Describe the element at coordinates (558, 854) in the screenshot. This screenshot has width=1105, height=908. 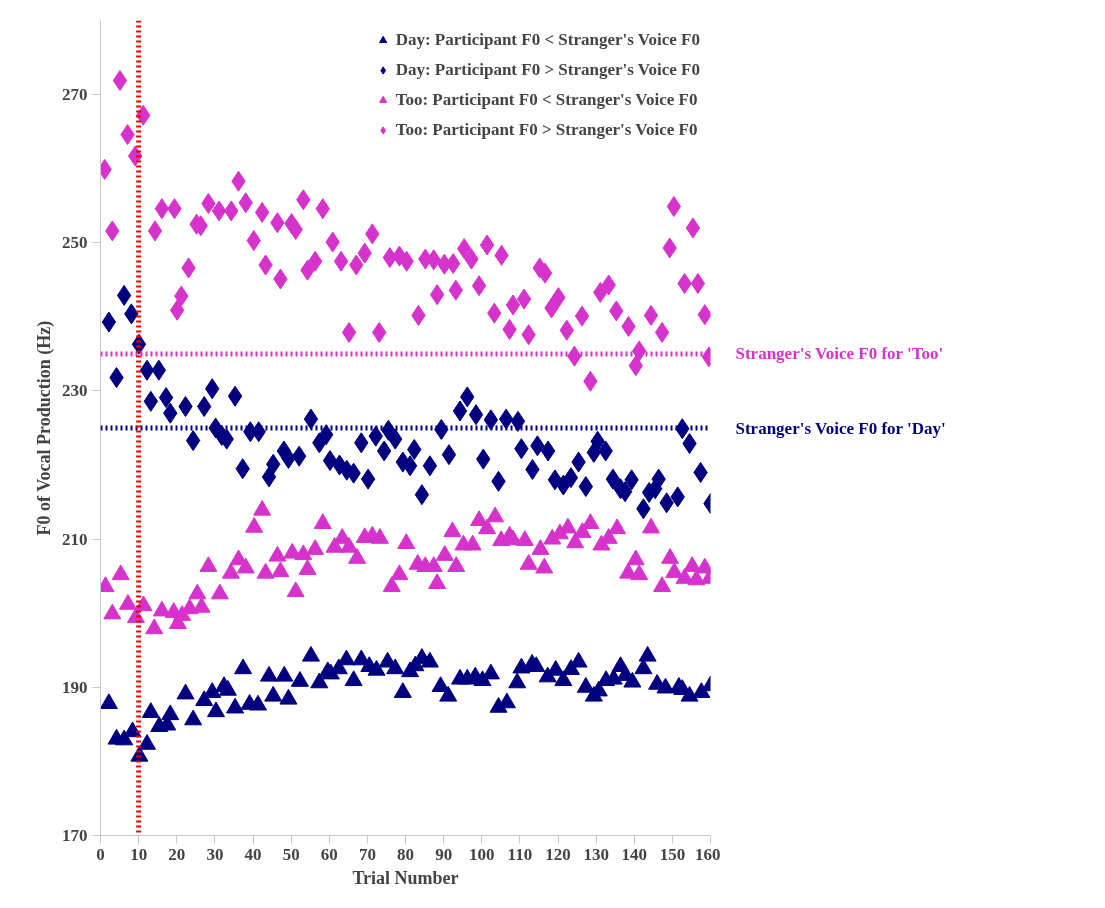
I see `x-tick-label: 120` at that location.